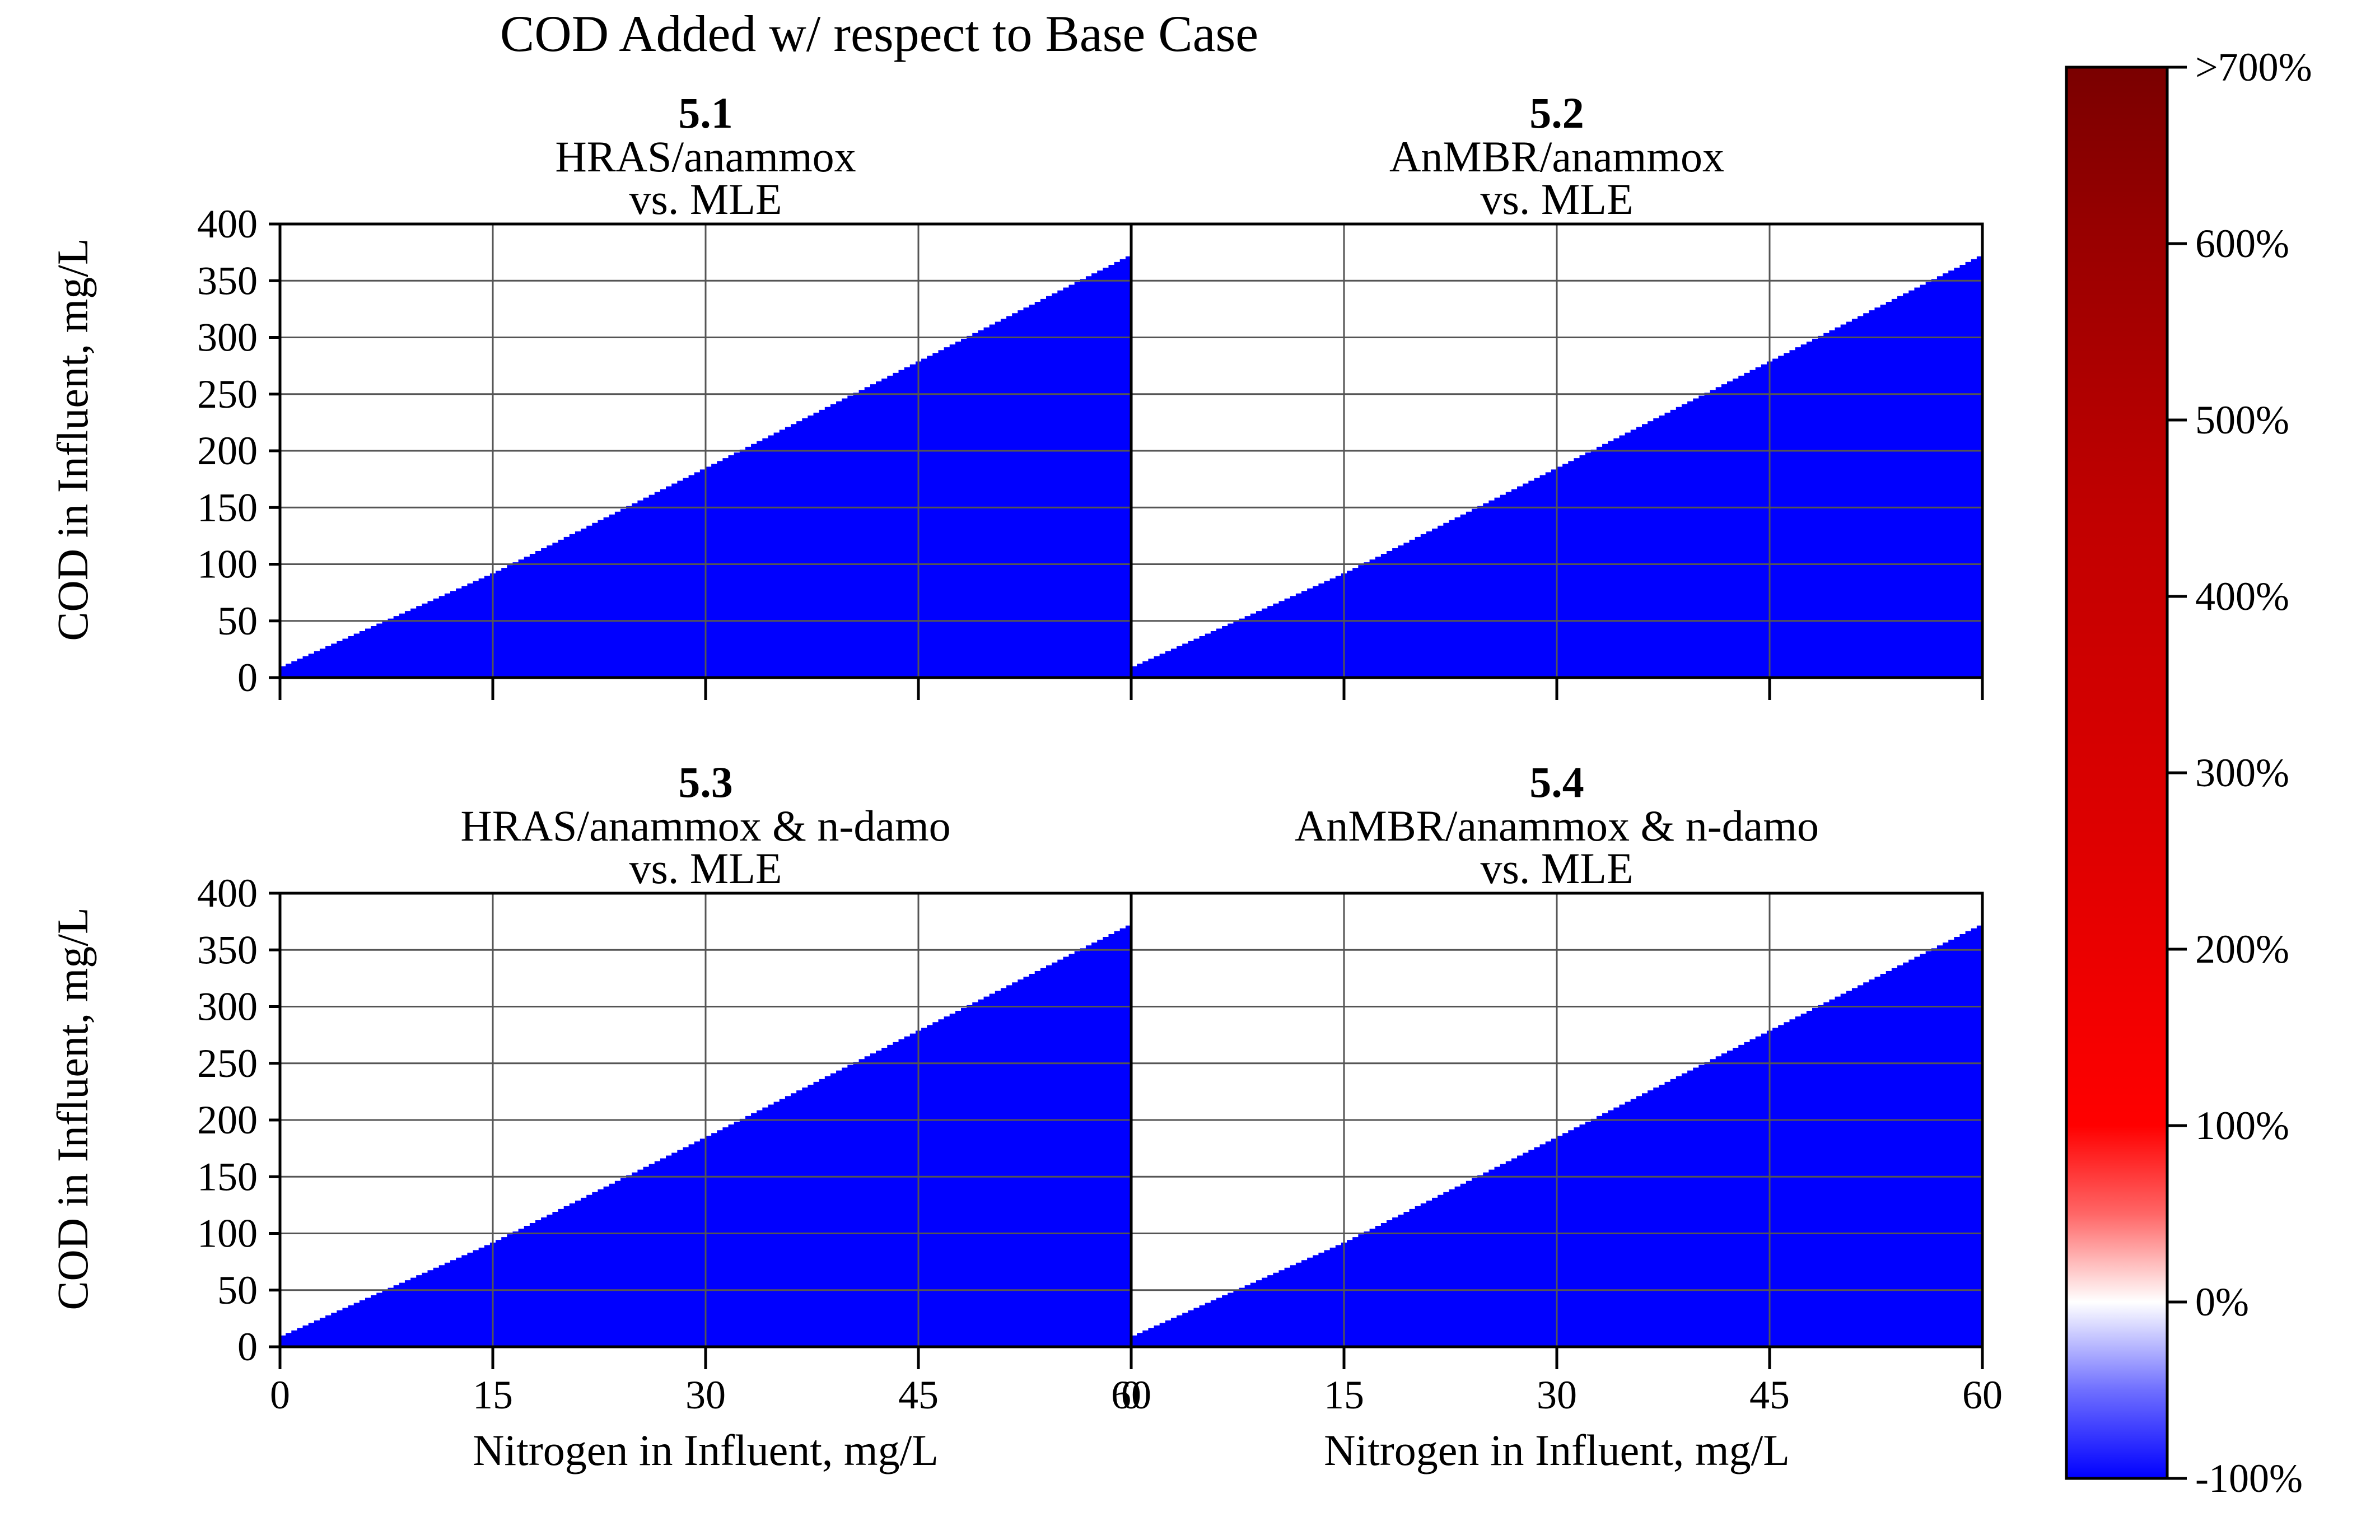  Describe the element at coordinates (706, 826) in the screenshot. I see `panel-subtitle-5-3-line1: HRAS/anammox & n-damo` at that location.